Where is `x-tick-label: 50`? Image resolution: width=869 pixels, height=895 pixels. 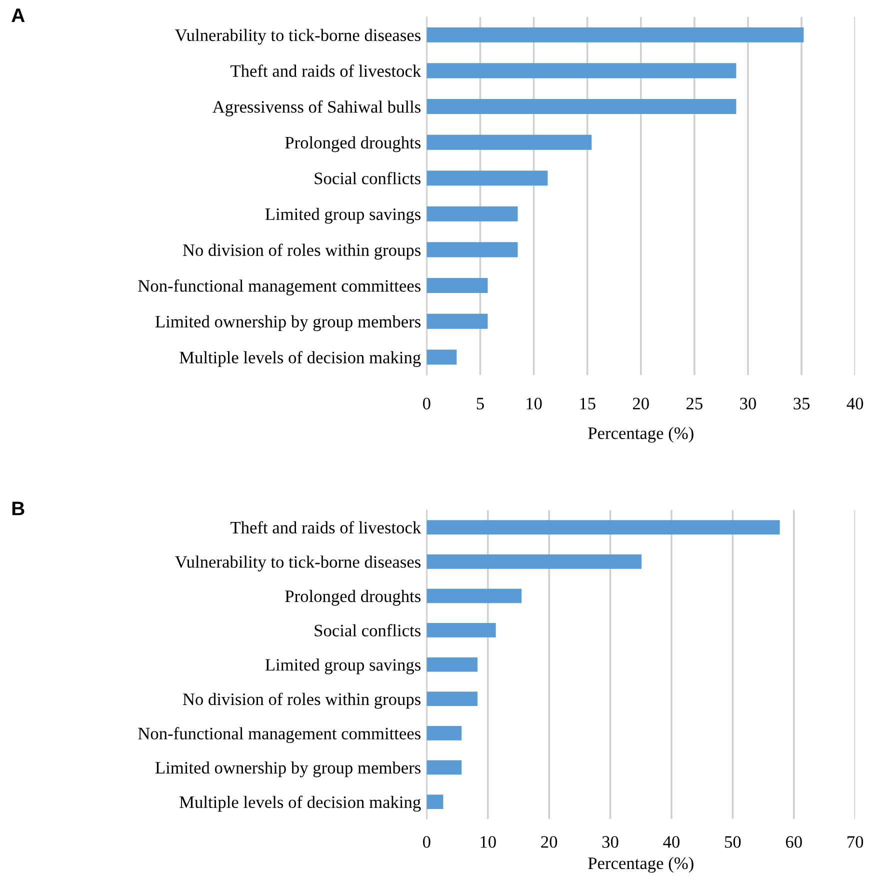 x-tick-label: 50 is located at coordinates (733, 842).